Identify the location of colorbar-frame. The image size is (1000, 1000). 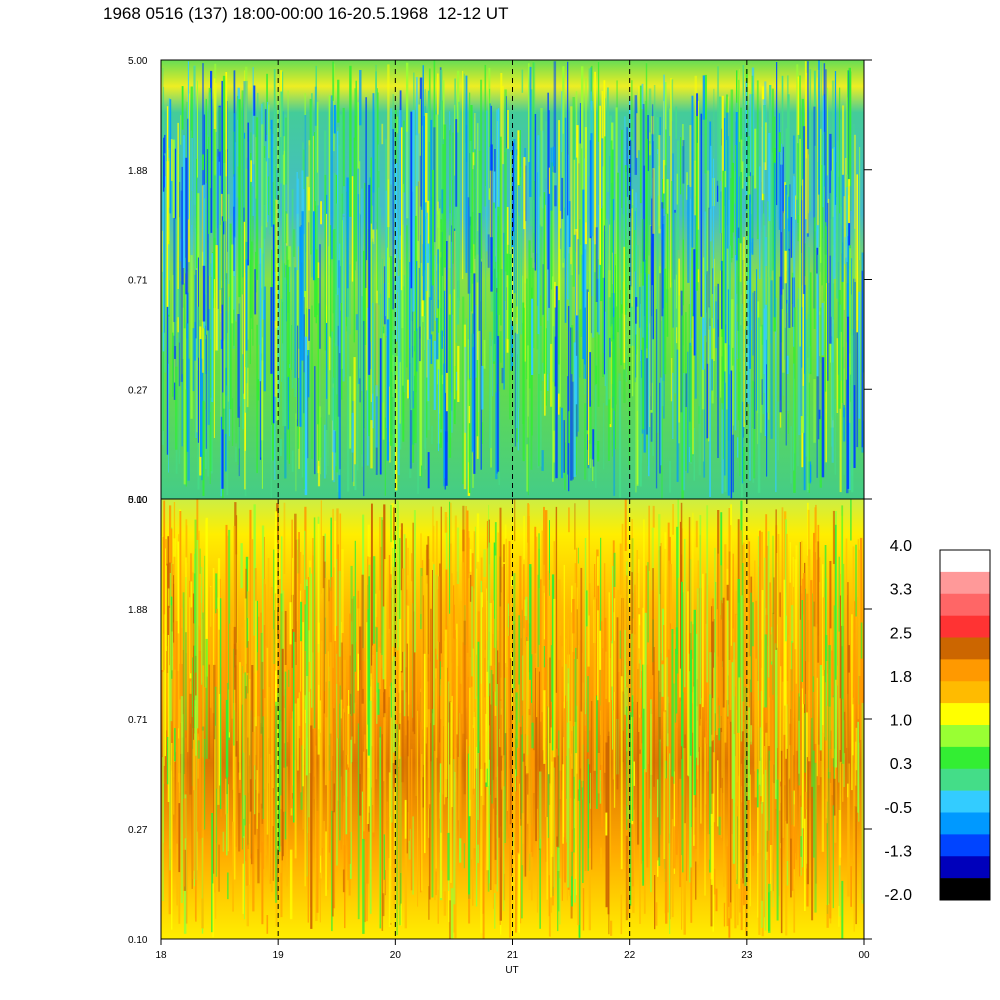
(965, 725).